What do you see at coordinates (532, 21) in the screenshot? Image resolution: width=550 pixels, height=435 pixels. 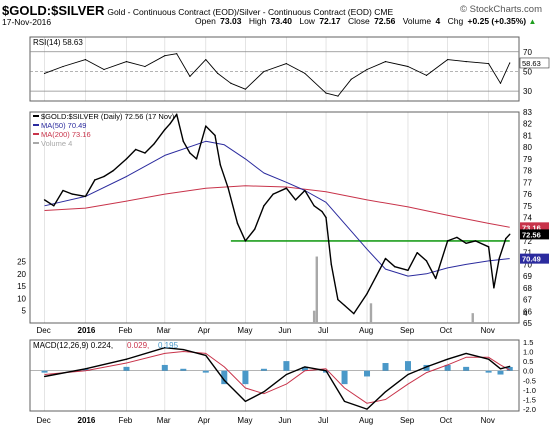 I see `chg-up-icon: ▲` at bounding box center [532, 21].